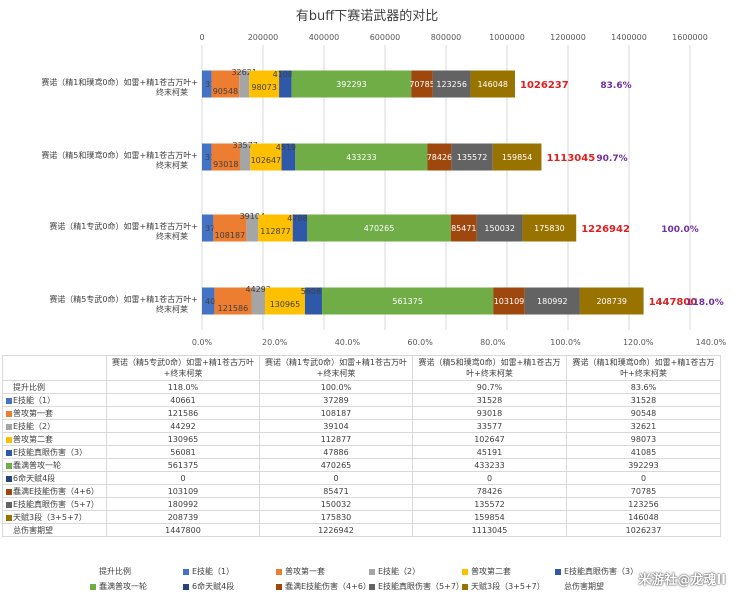 This screenshot has height=600, width=734. Describe the element at coordinates (643, 478) in the screenshot. I see `table-cell: 0` at that location.